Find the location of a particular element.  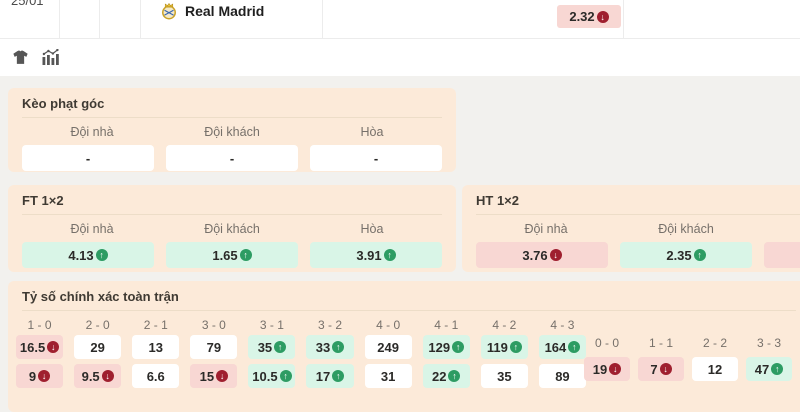

odds-cell: 35 is located at coordinates (504, 376).